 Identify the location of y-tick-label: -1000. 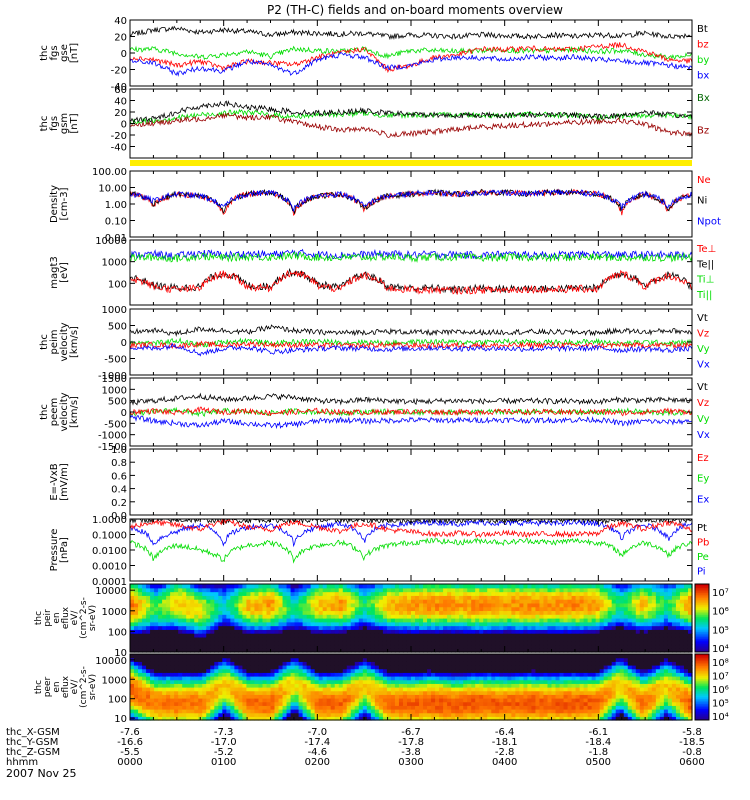
(112, 376).